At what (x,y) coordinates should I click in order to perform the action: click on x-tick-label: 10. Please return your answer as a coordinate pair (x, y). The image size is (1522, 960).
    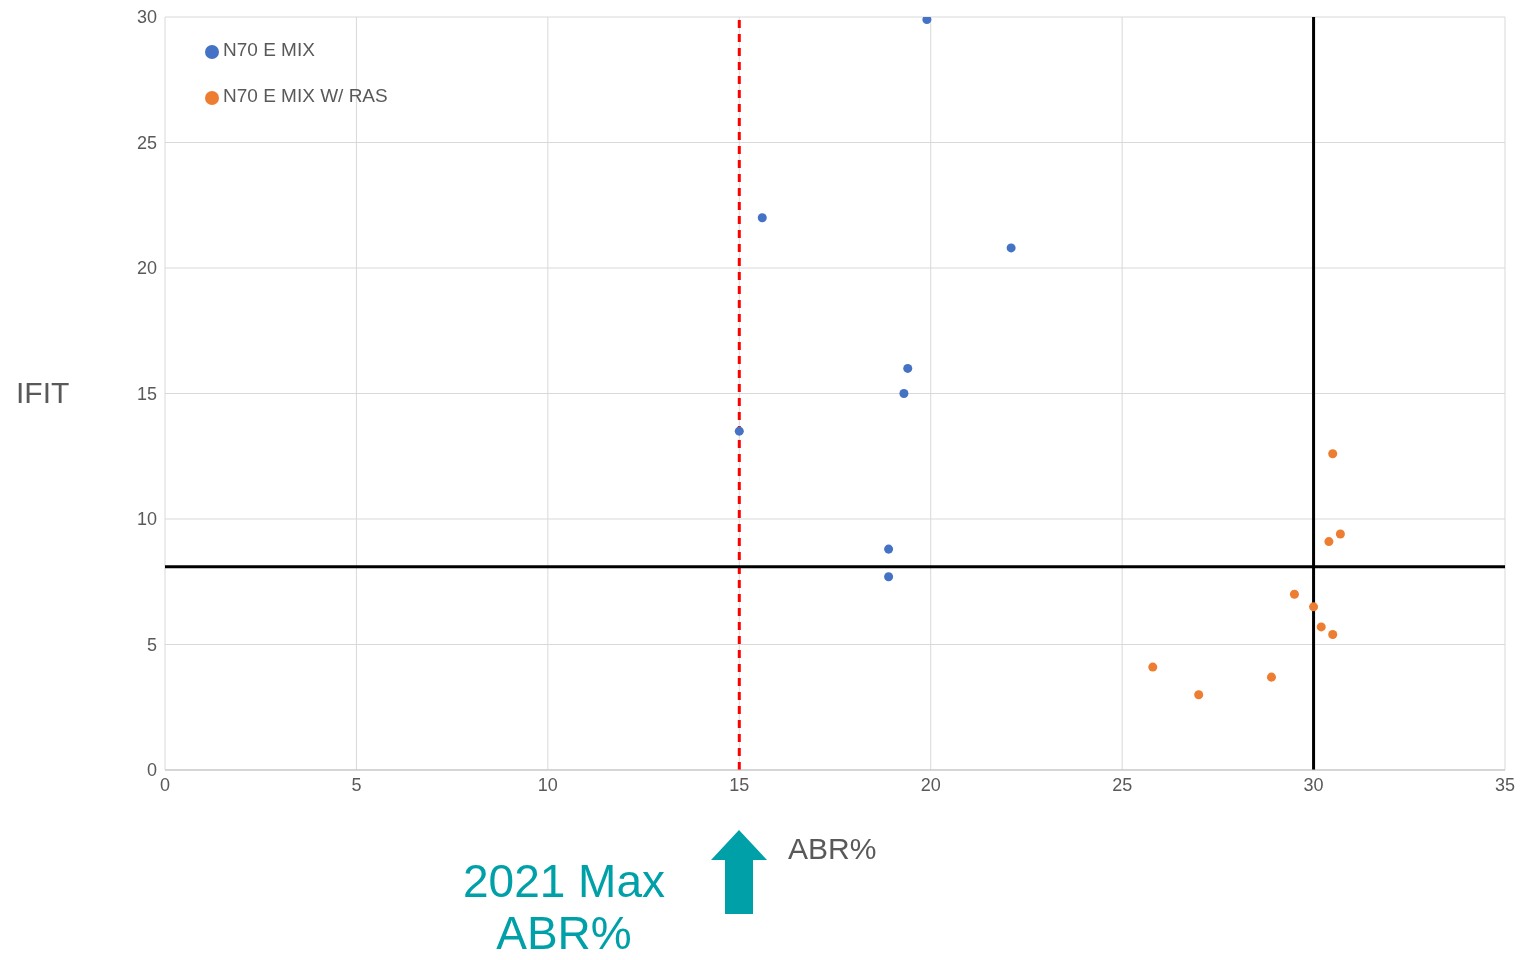
    Looking at the image, I should click on (547, 784).